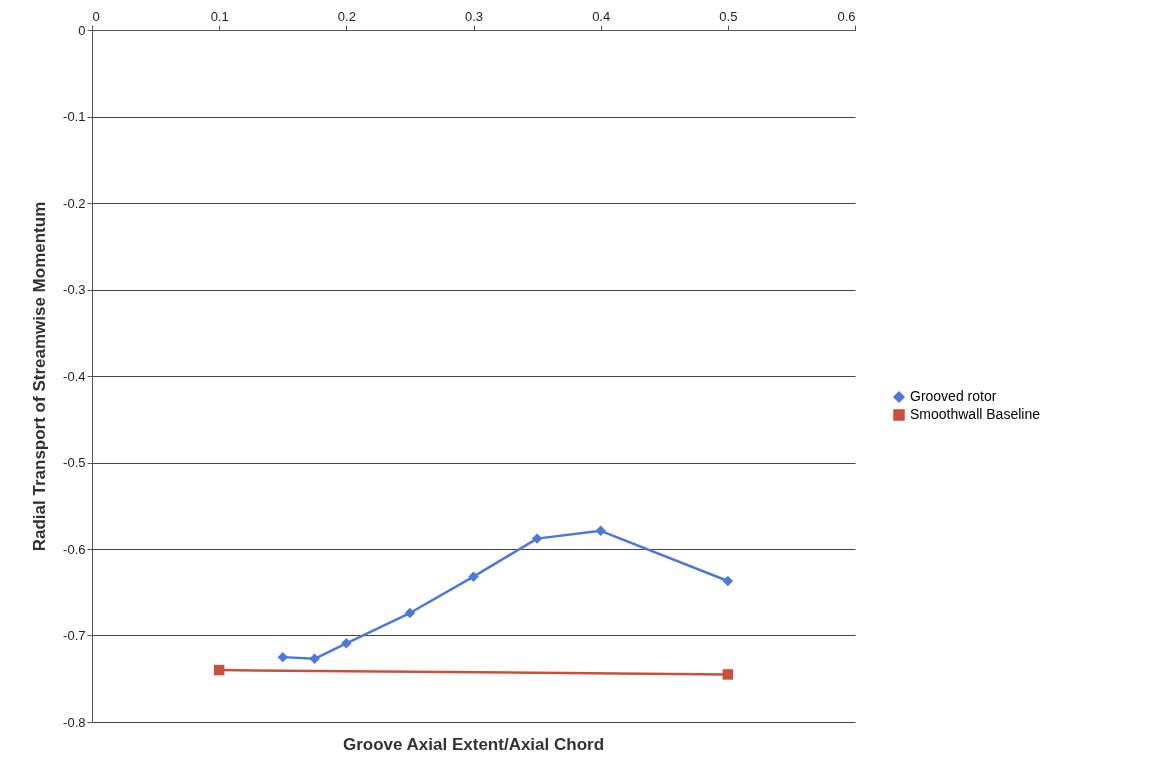 The width and height of the screenshot is (1155, 780). Describe the element at coordinates (74, 549) in the screenshot. I see `y-tick-label: -0.6` at that location.